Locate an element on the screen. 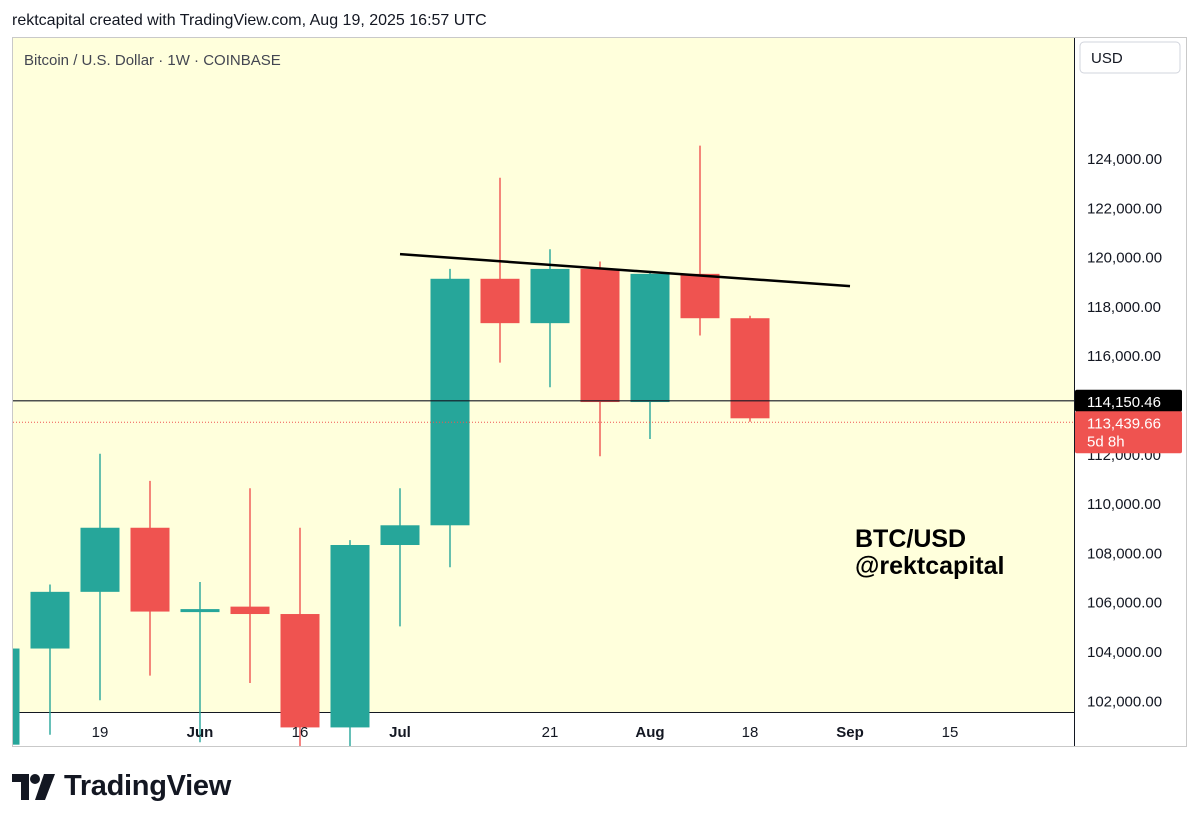 The width and height of the screenshot is (1200, 827). tradingview-wordmark: TradingView is located at coordinates (147, 786).